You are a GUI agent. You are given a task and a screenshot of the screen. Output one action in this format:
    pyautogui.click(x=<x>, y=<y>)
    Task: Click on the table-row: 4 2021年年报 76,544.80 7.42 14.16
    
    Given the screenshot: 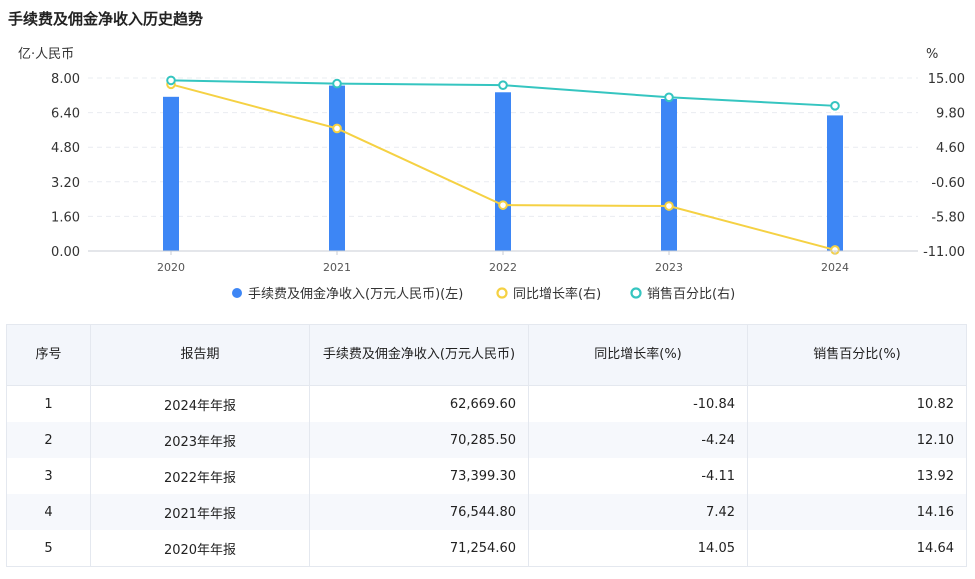 What is the action you would take?
    pyautogui.click(x=486, y=512)
    